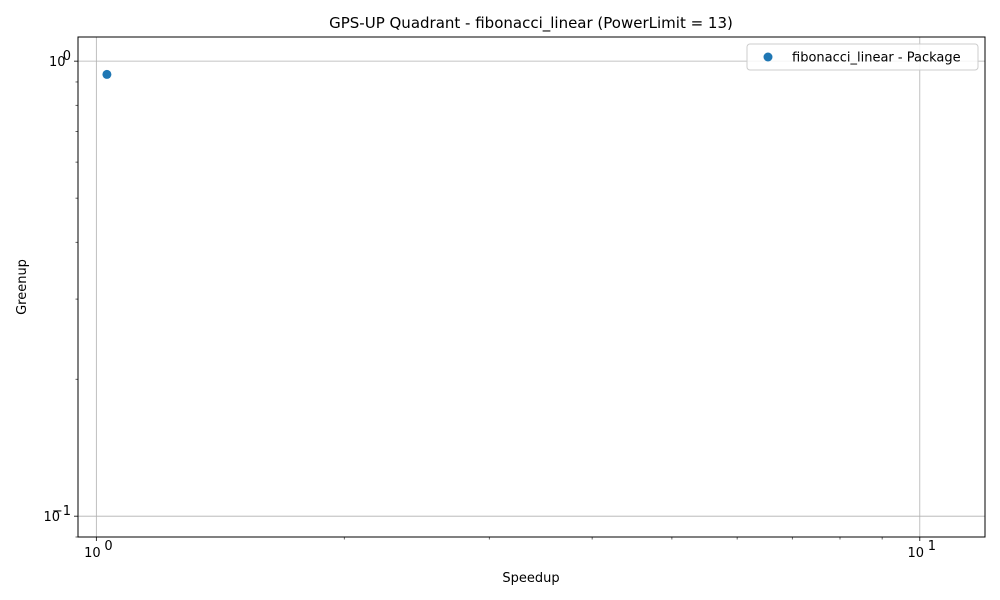  What do you see at coordinates (876, 58) in the screenshot?
I see `legend-label: fibonacci_linear - Package` at bounding box center [876, 58].